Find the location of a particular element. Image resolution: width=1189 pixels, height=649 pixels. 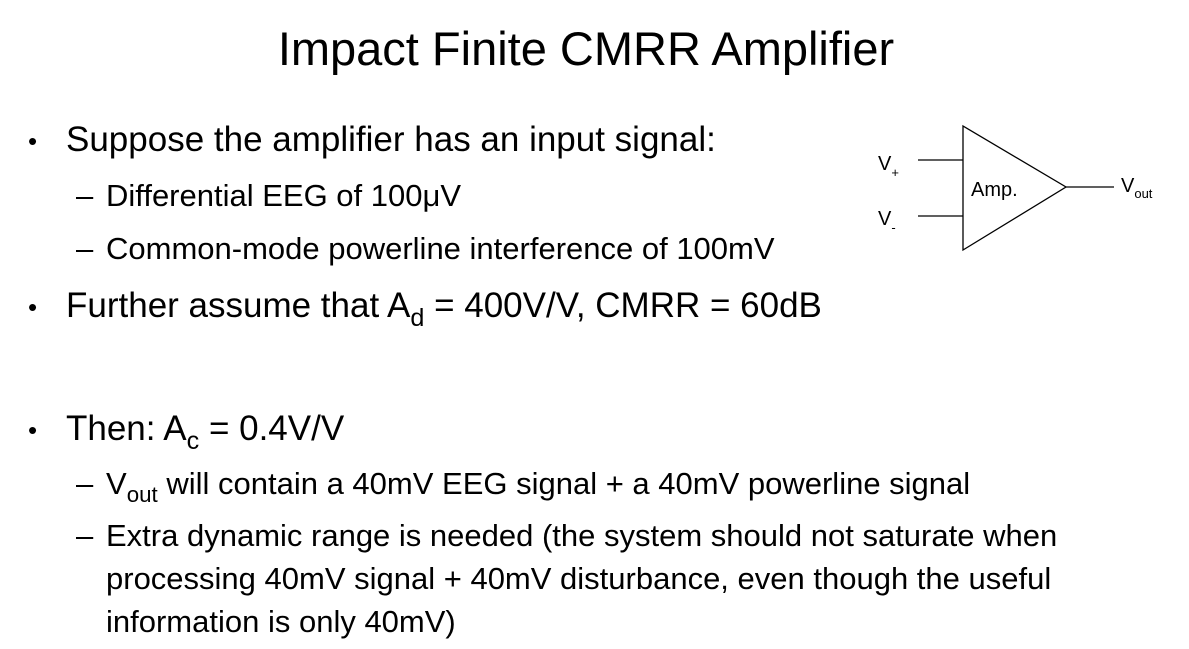

amplifier-triangle is located at coordinates (1015, 188).